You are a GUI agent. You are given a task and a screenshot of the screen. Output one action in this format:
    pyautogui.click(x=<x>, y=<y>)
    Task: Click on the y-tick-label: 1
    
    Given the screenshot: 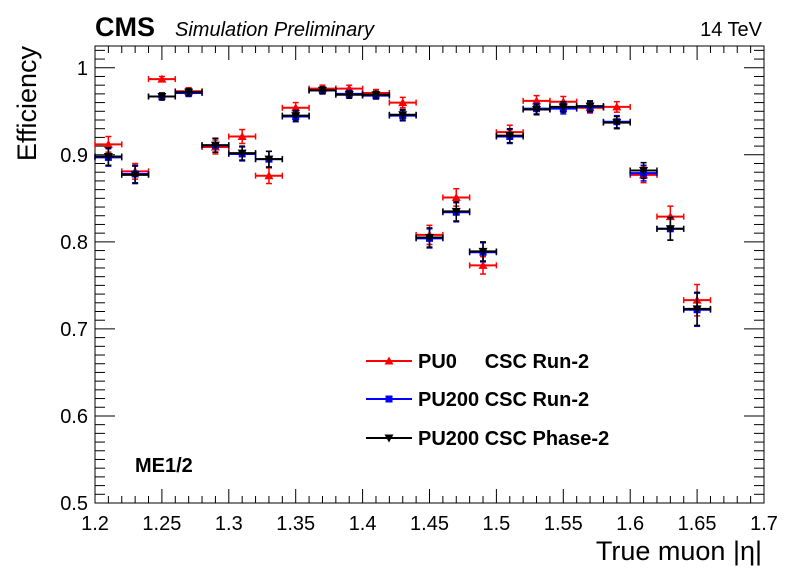 What is the action you would take?
    pyautogui.click(x=82, y=69)
    